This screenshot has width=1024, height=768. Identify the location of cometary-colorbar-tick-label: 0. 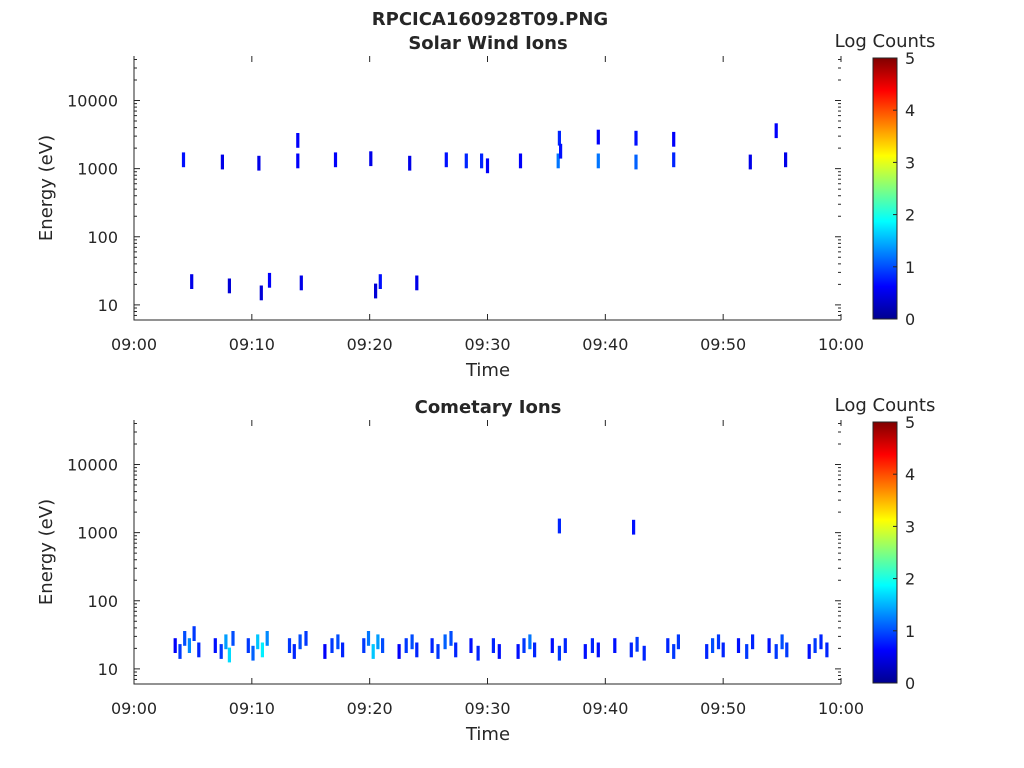
(910, 683).